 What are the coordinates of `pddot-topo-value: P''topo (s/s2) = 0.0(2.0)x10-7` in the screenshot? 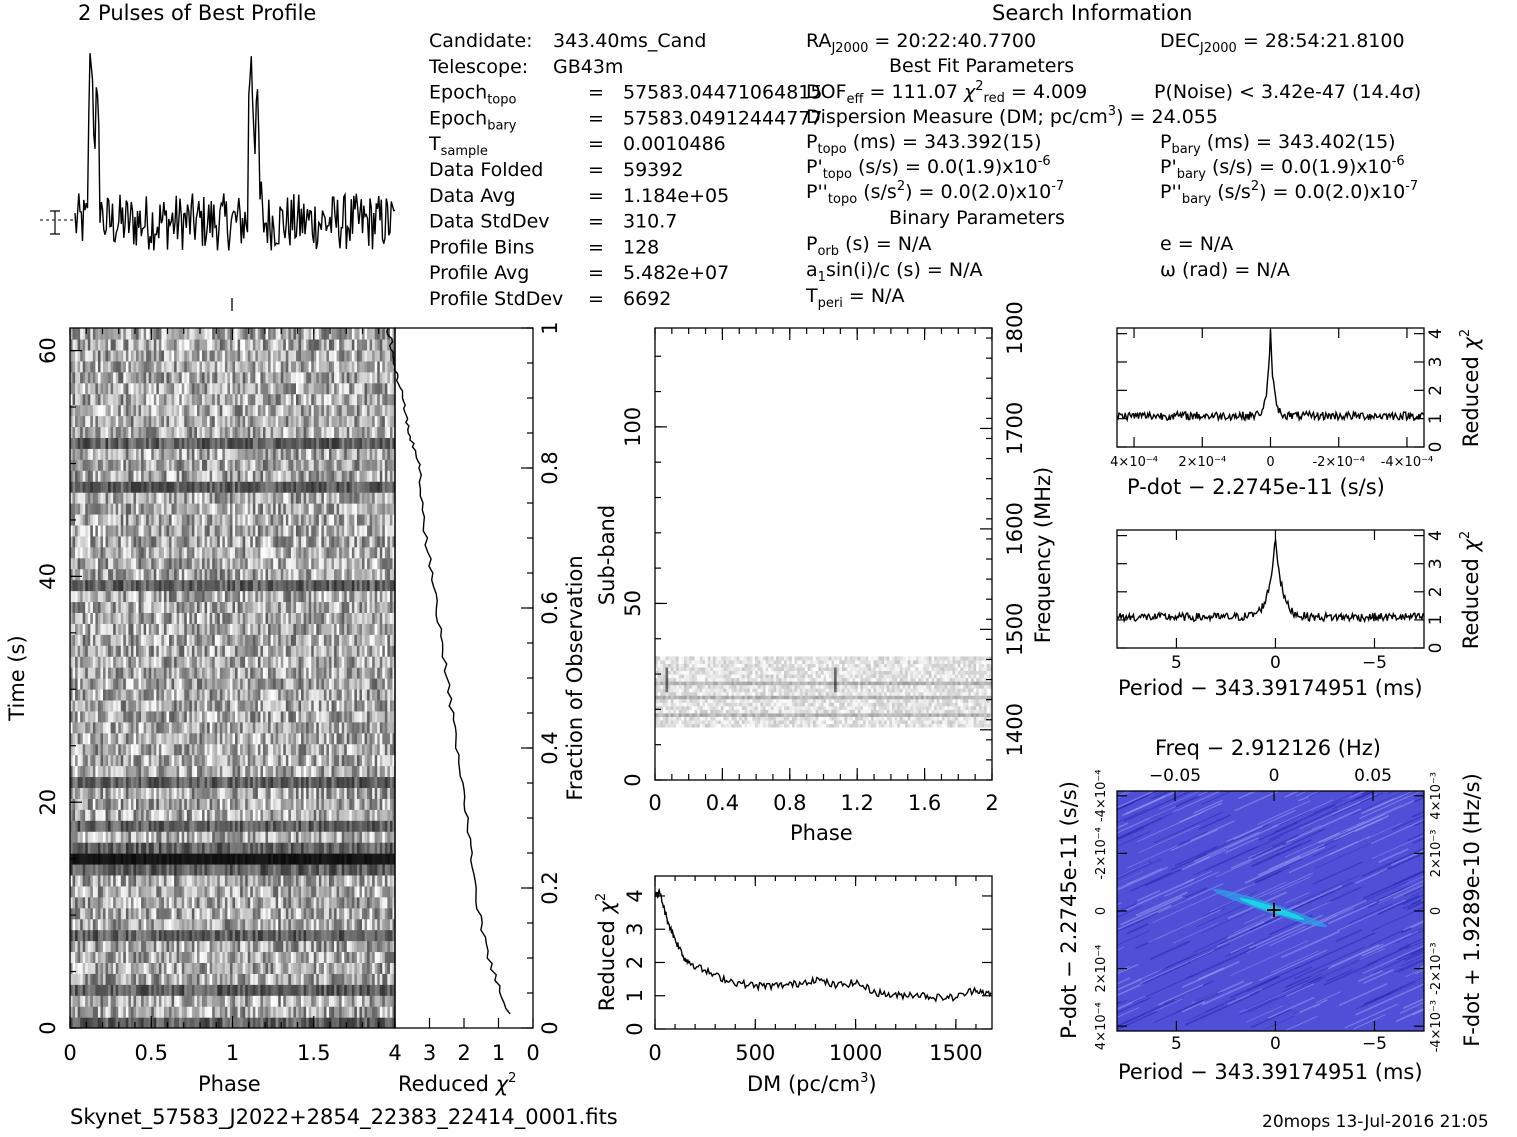 It's located at (935, 193).